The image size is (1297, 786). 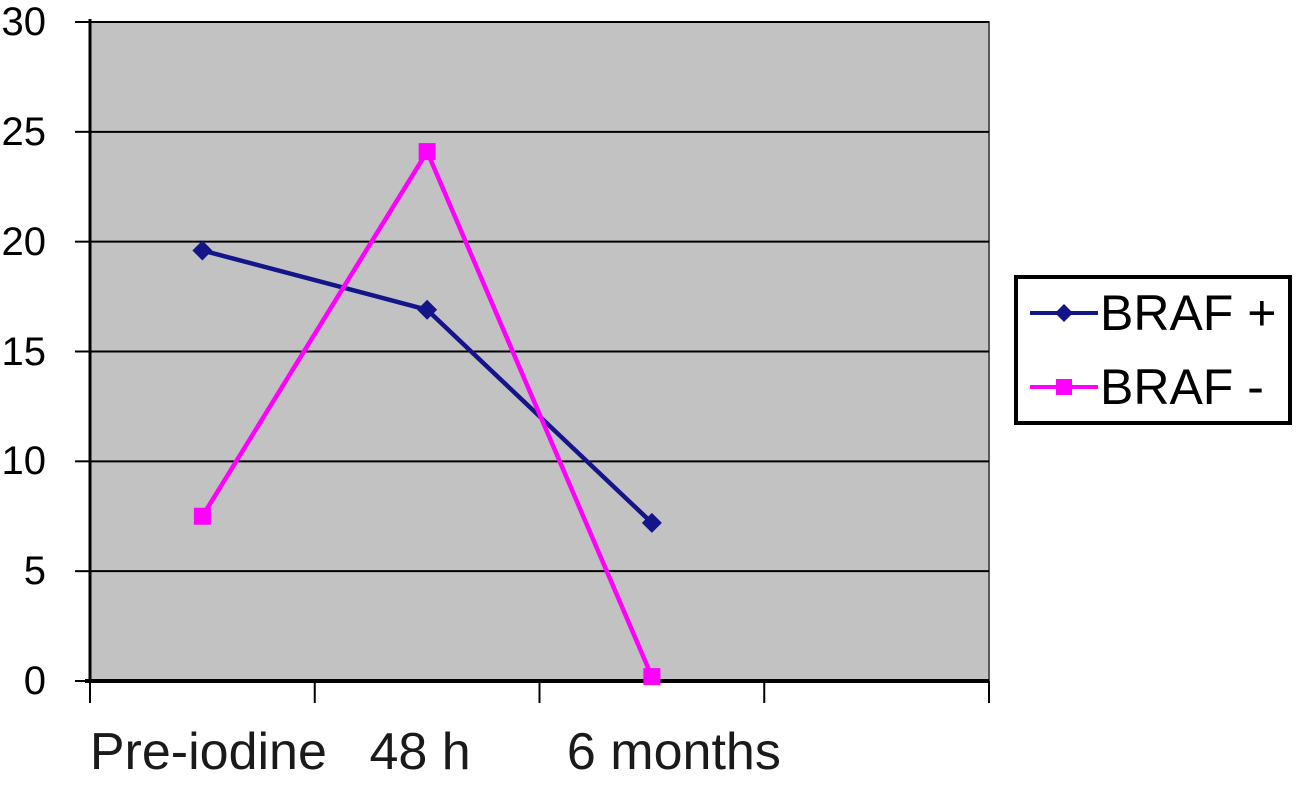 I want to click on y-axis-tick-label: 5, so click(x=34, y=571).